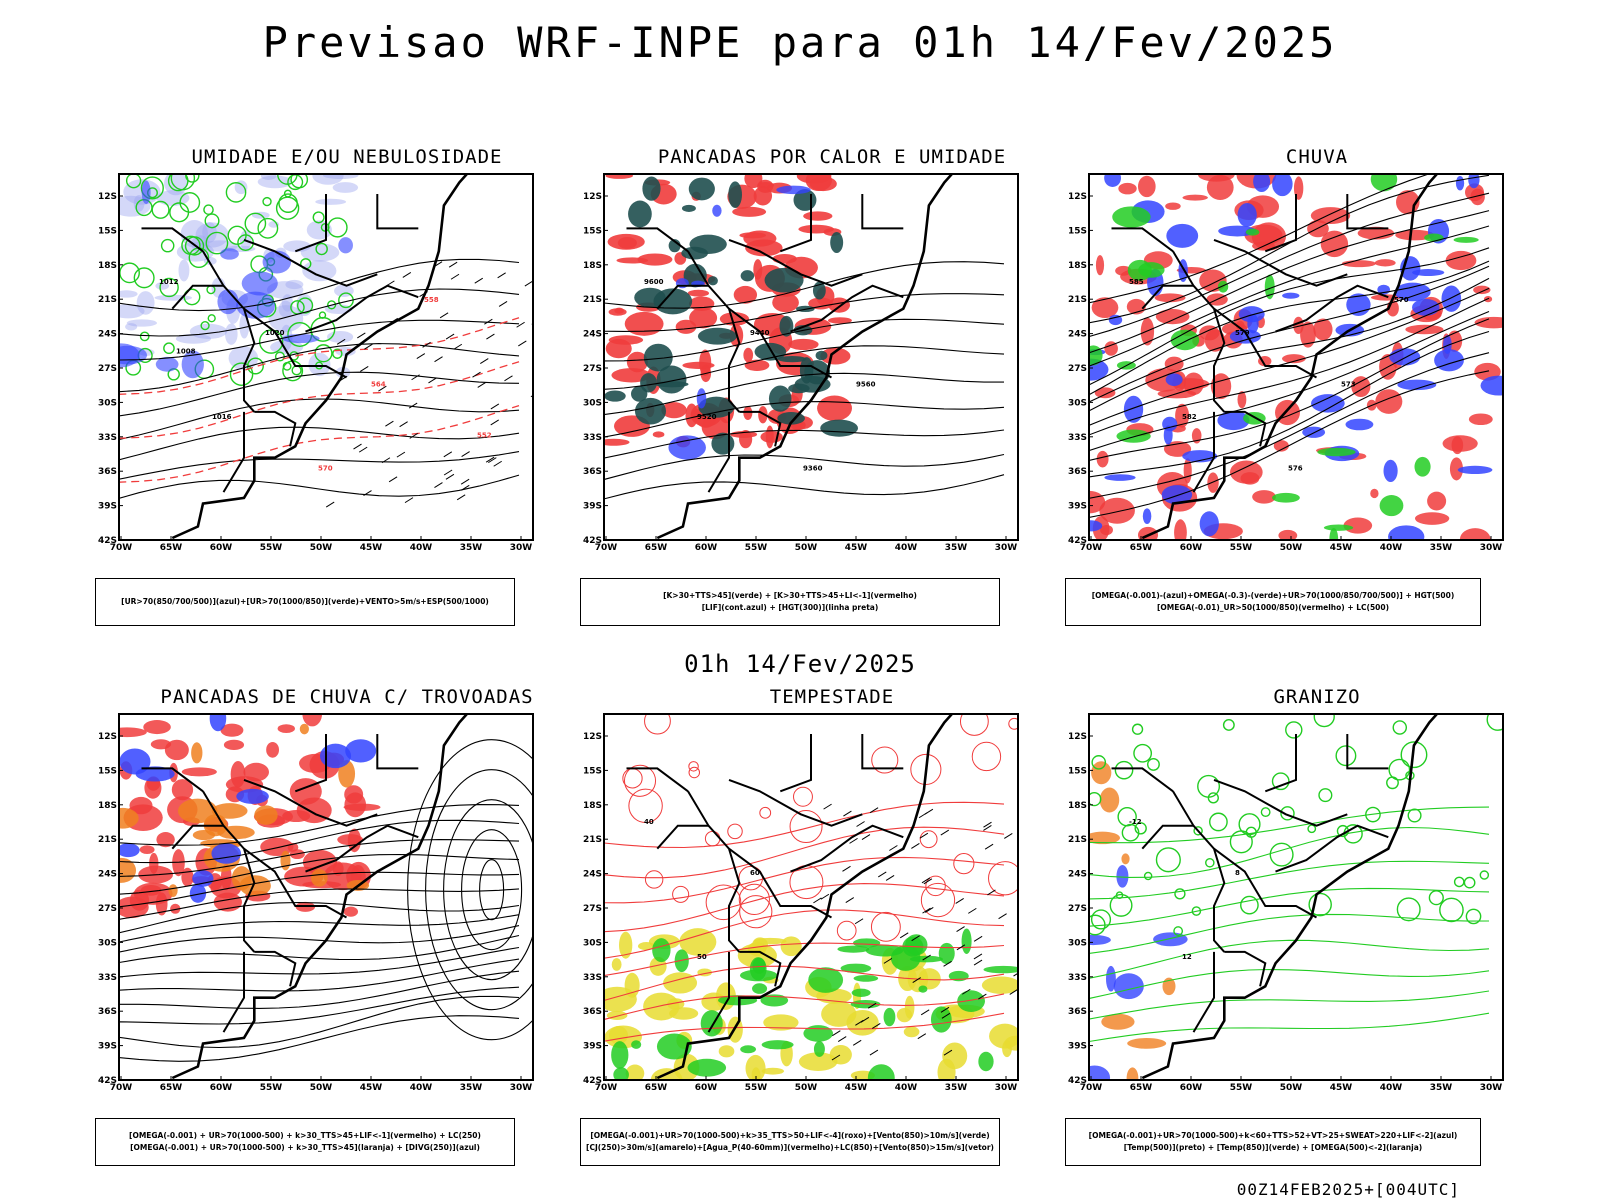  What do you see at coordinates (649, 822) in the screenshot?
I see `contour-label: 40` at bounding box center [649, 822].